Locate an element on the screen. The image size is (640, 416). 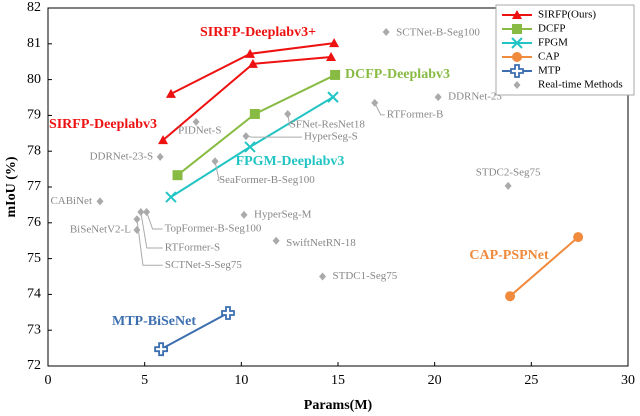
x-tick-label: 20 is located at coordinates (435, 380).